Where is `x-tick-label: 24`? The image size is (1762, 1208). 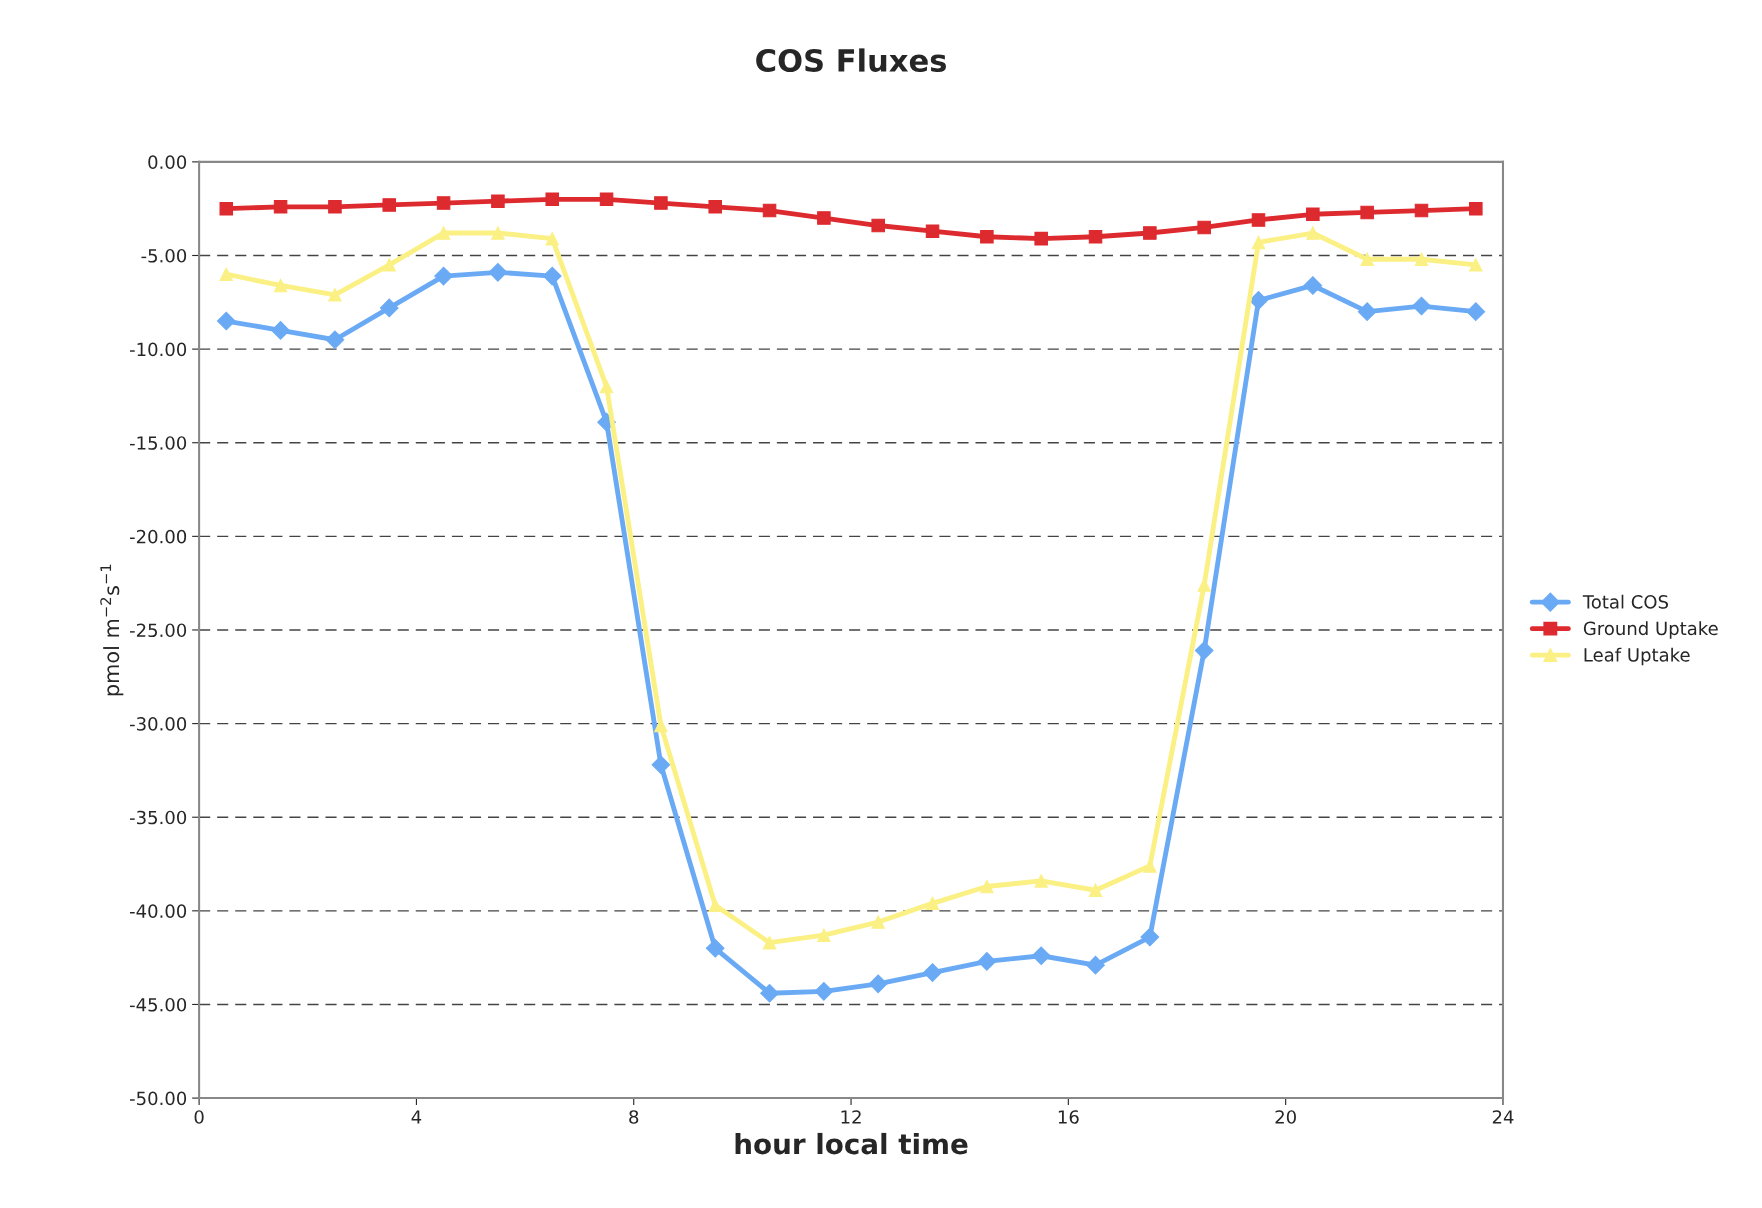
x-tick-label: 24 is located at coordinates (1503, 1117).